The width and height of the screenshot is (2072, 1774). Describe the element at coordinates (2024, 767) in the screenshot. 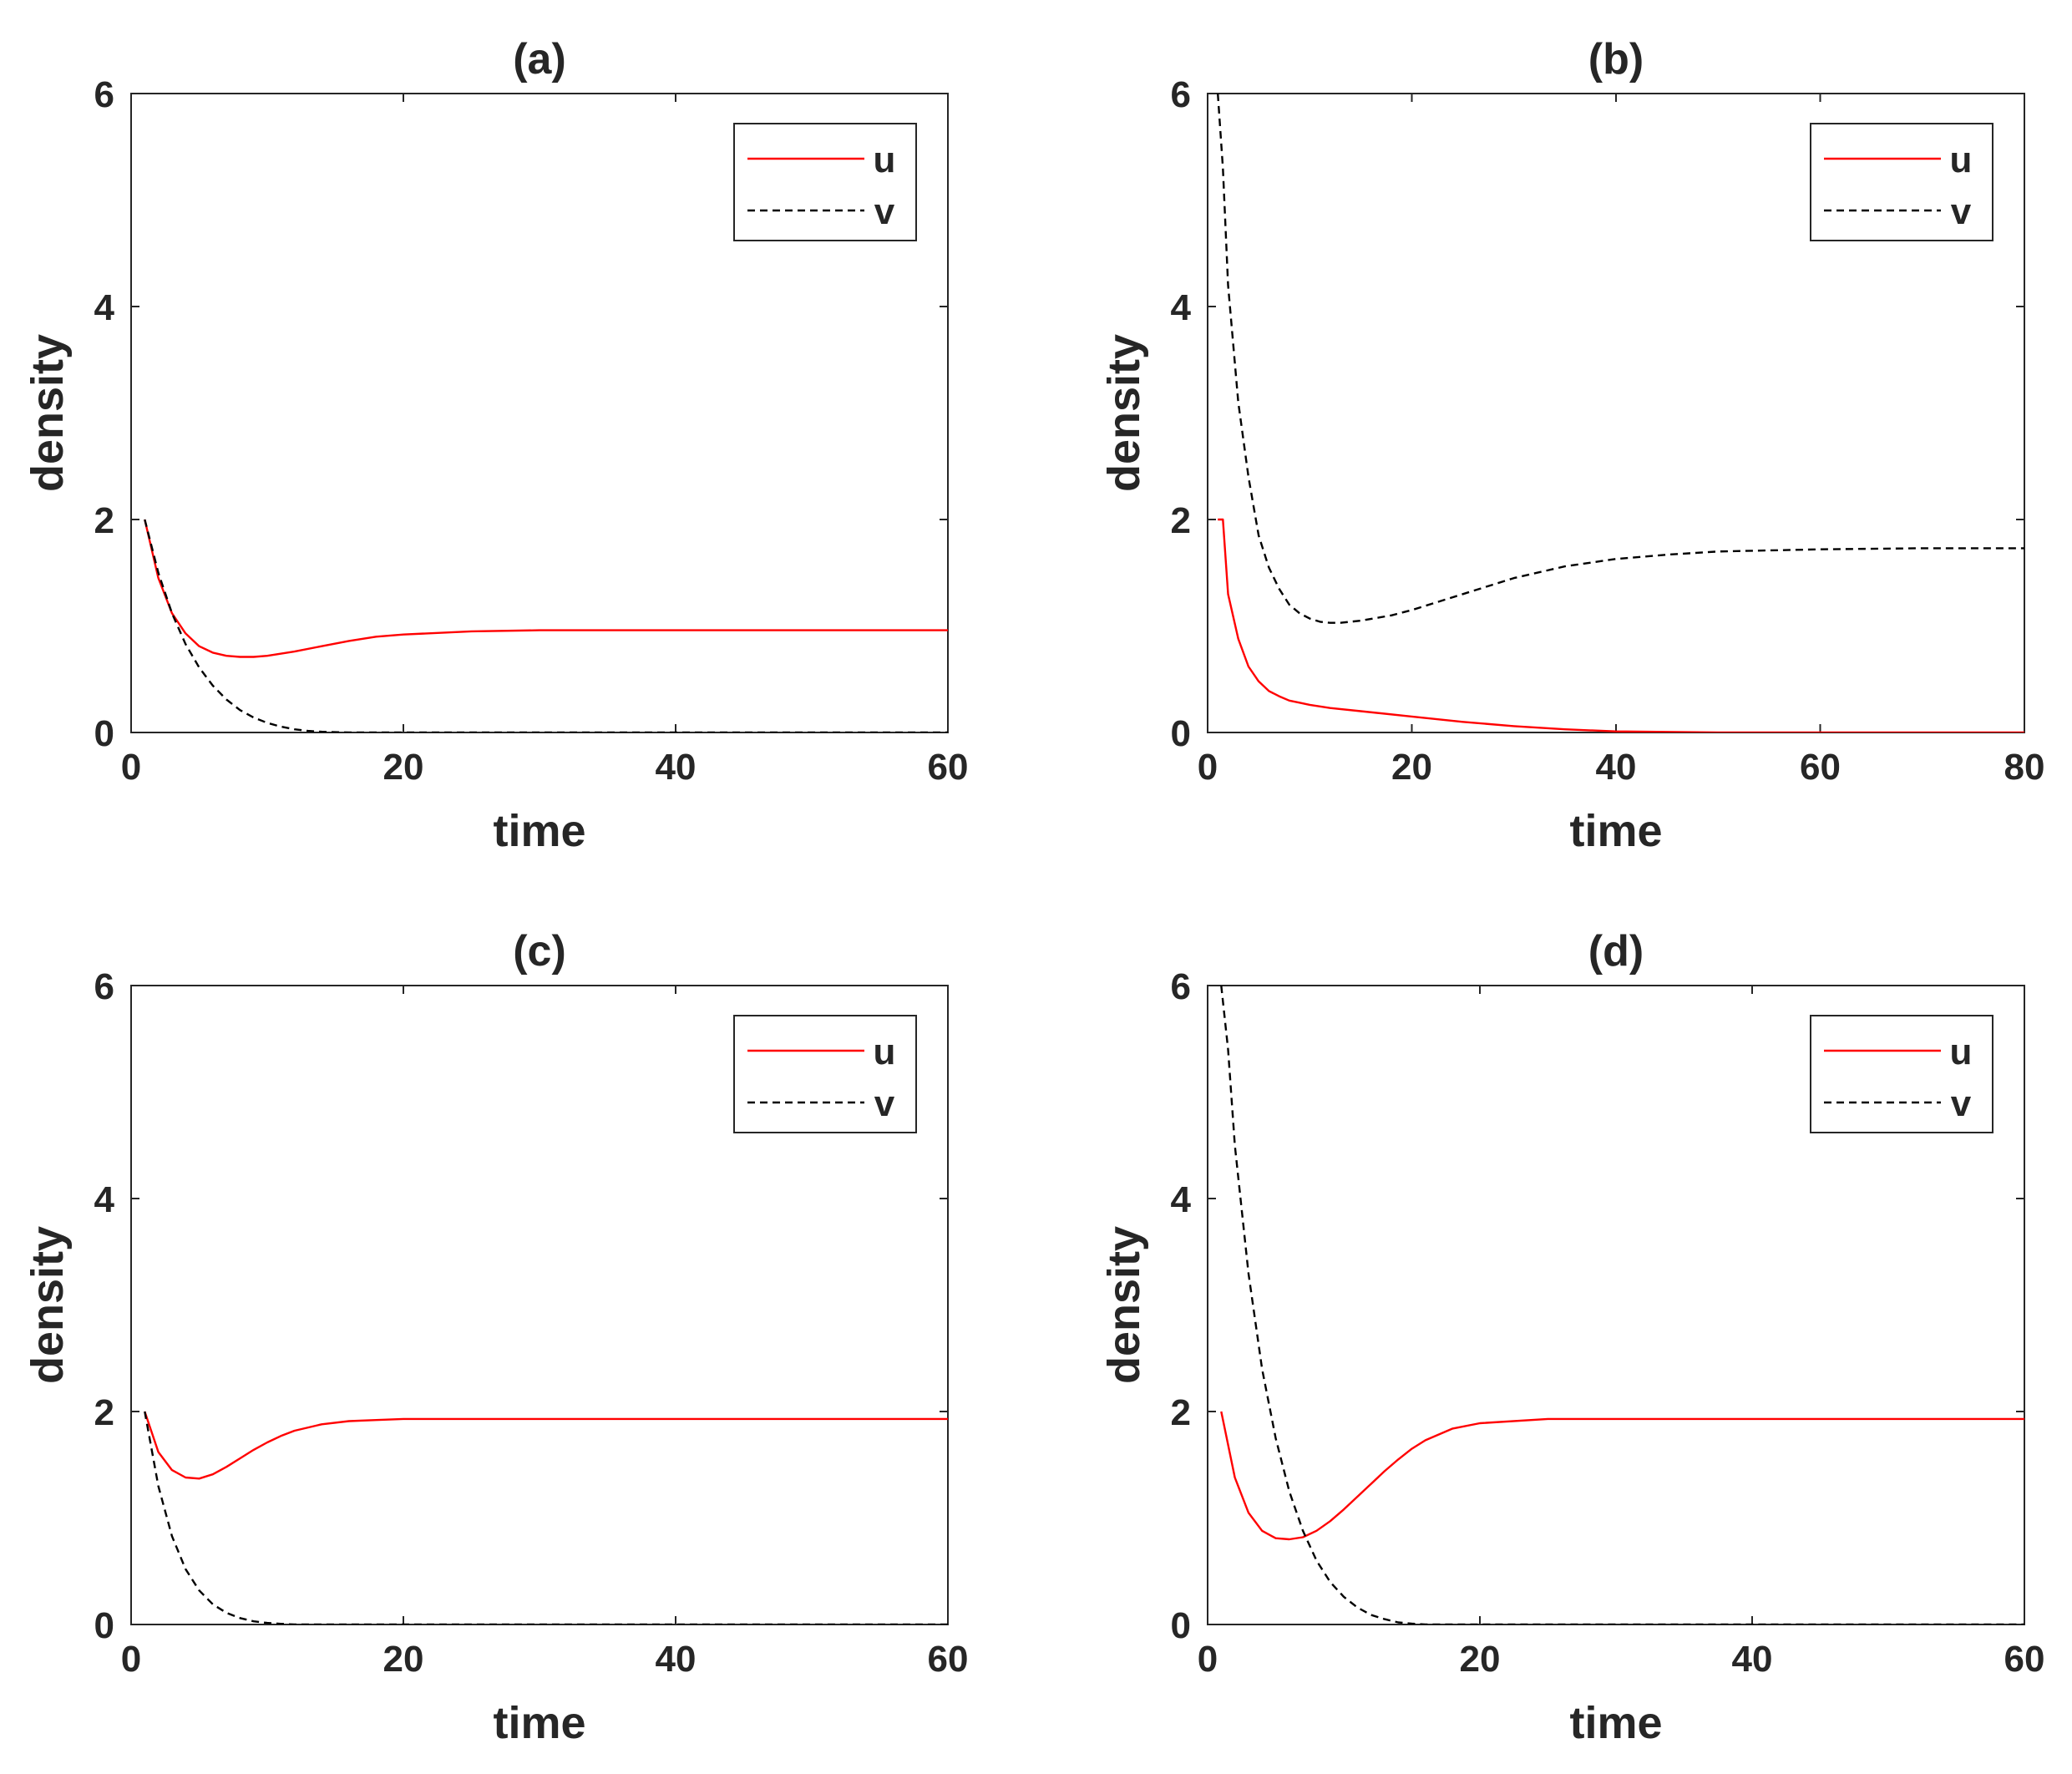

I see `x-tick-label: 80` at that location.